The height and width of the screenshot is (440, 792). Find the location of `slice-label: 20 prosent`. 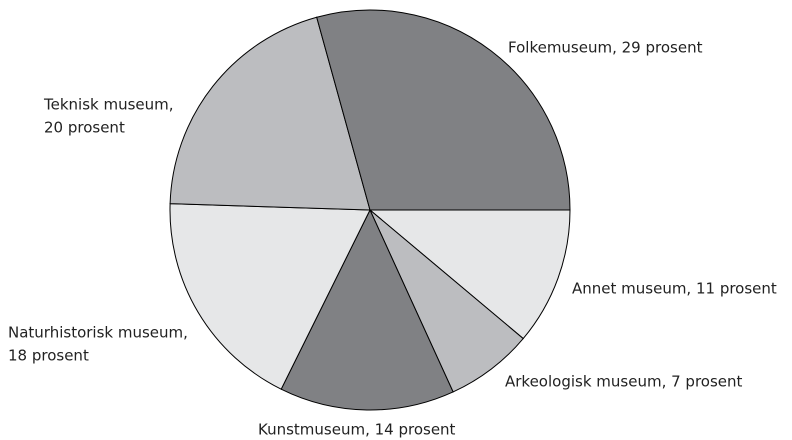

slice-label: 20 prosent is located at coordinates (84, 128).